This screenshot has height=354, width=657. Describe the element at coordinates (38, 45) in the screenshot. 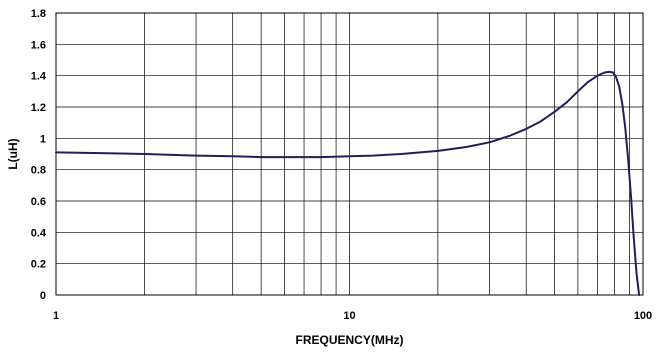

I see `y-tick-label: 1.6` at that location.